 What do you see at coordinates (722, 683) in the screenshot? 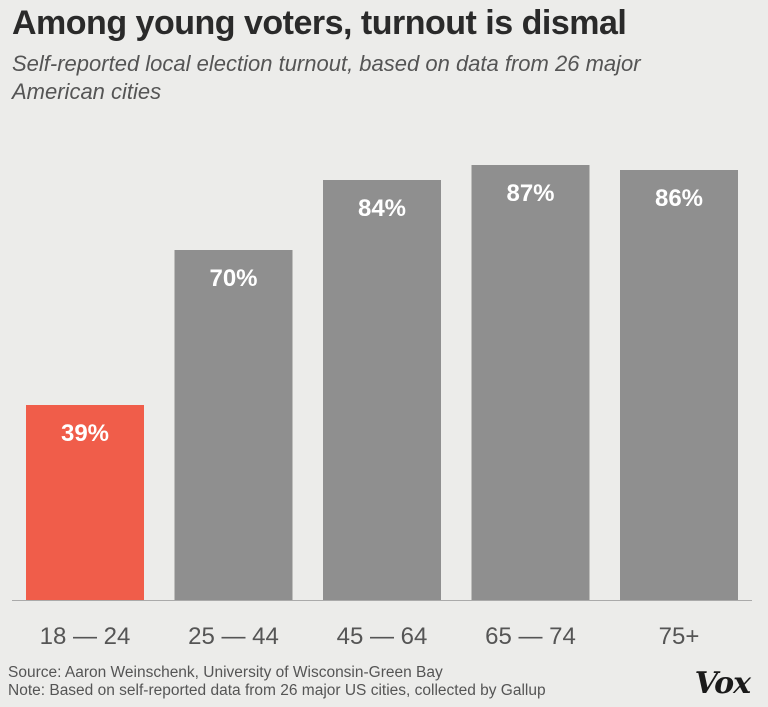
I see `vox-logo: Vox` at bounding box center [722, 683].